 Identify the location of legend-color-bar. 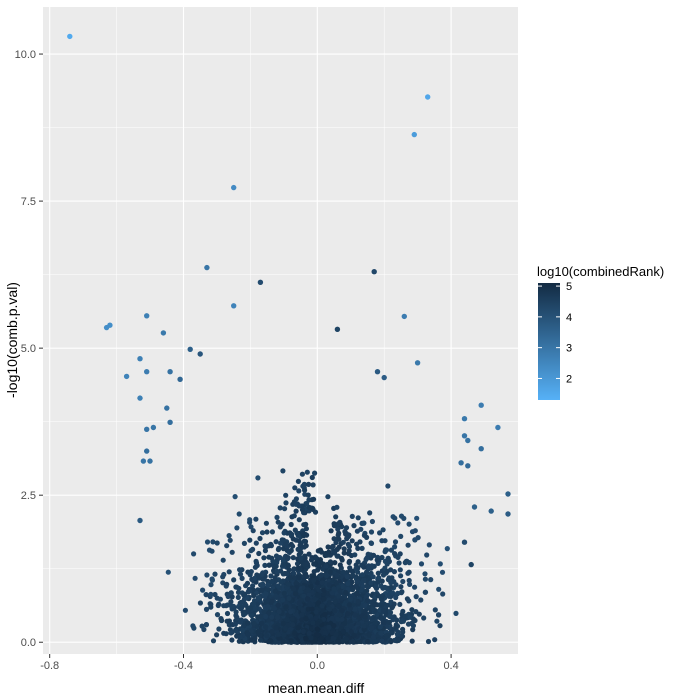
(549, 341).